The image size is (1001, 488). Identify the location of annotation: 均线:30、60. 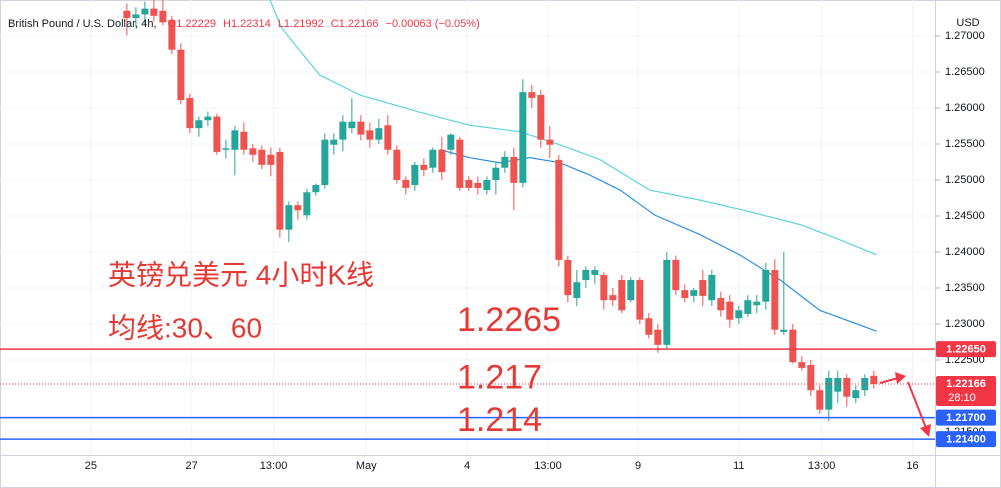
(185, 327).